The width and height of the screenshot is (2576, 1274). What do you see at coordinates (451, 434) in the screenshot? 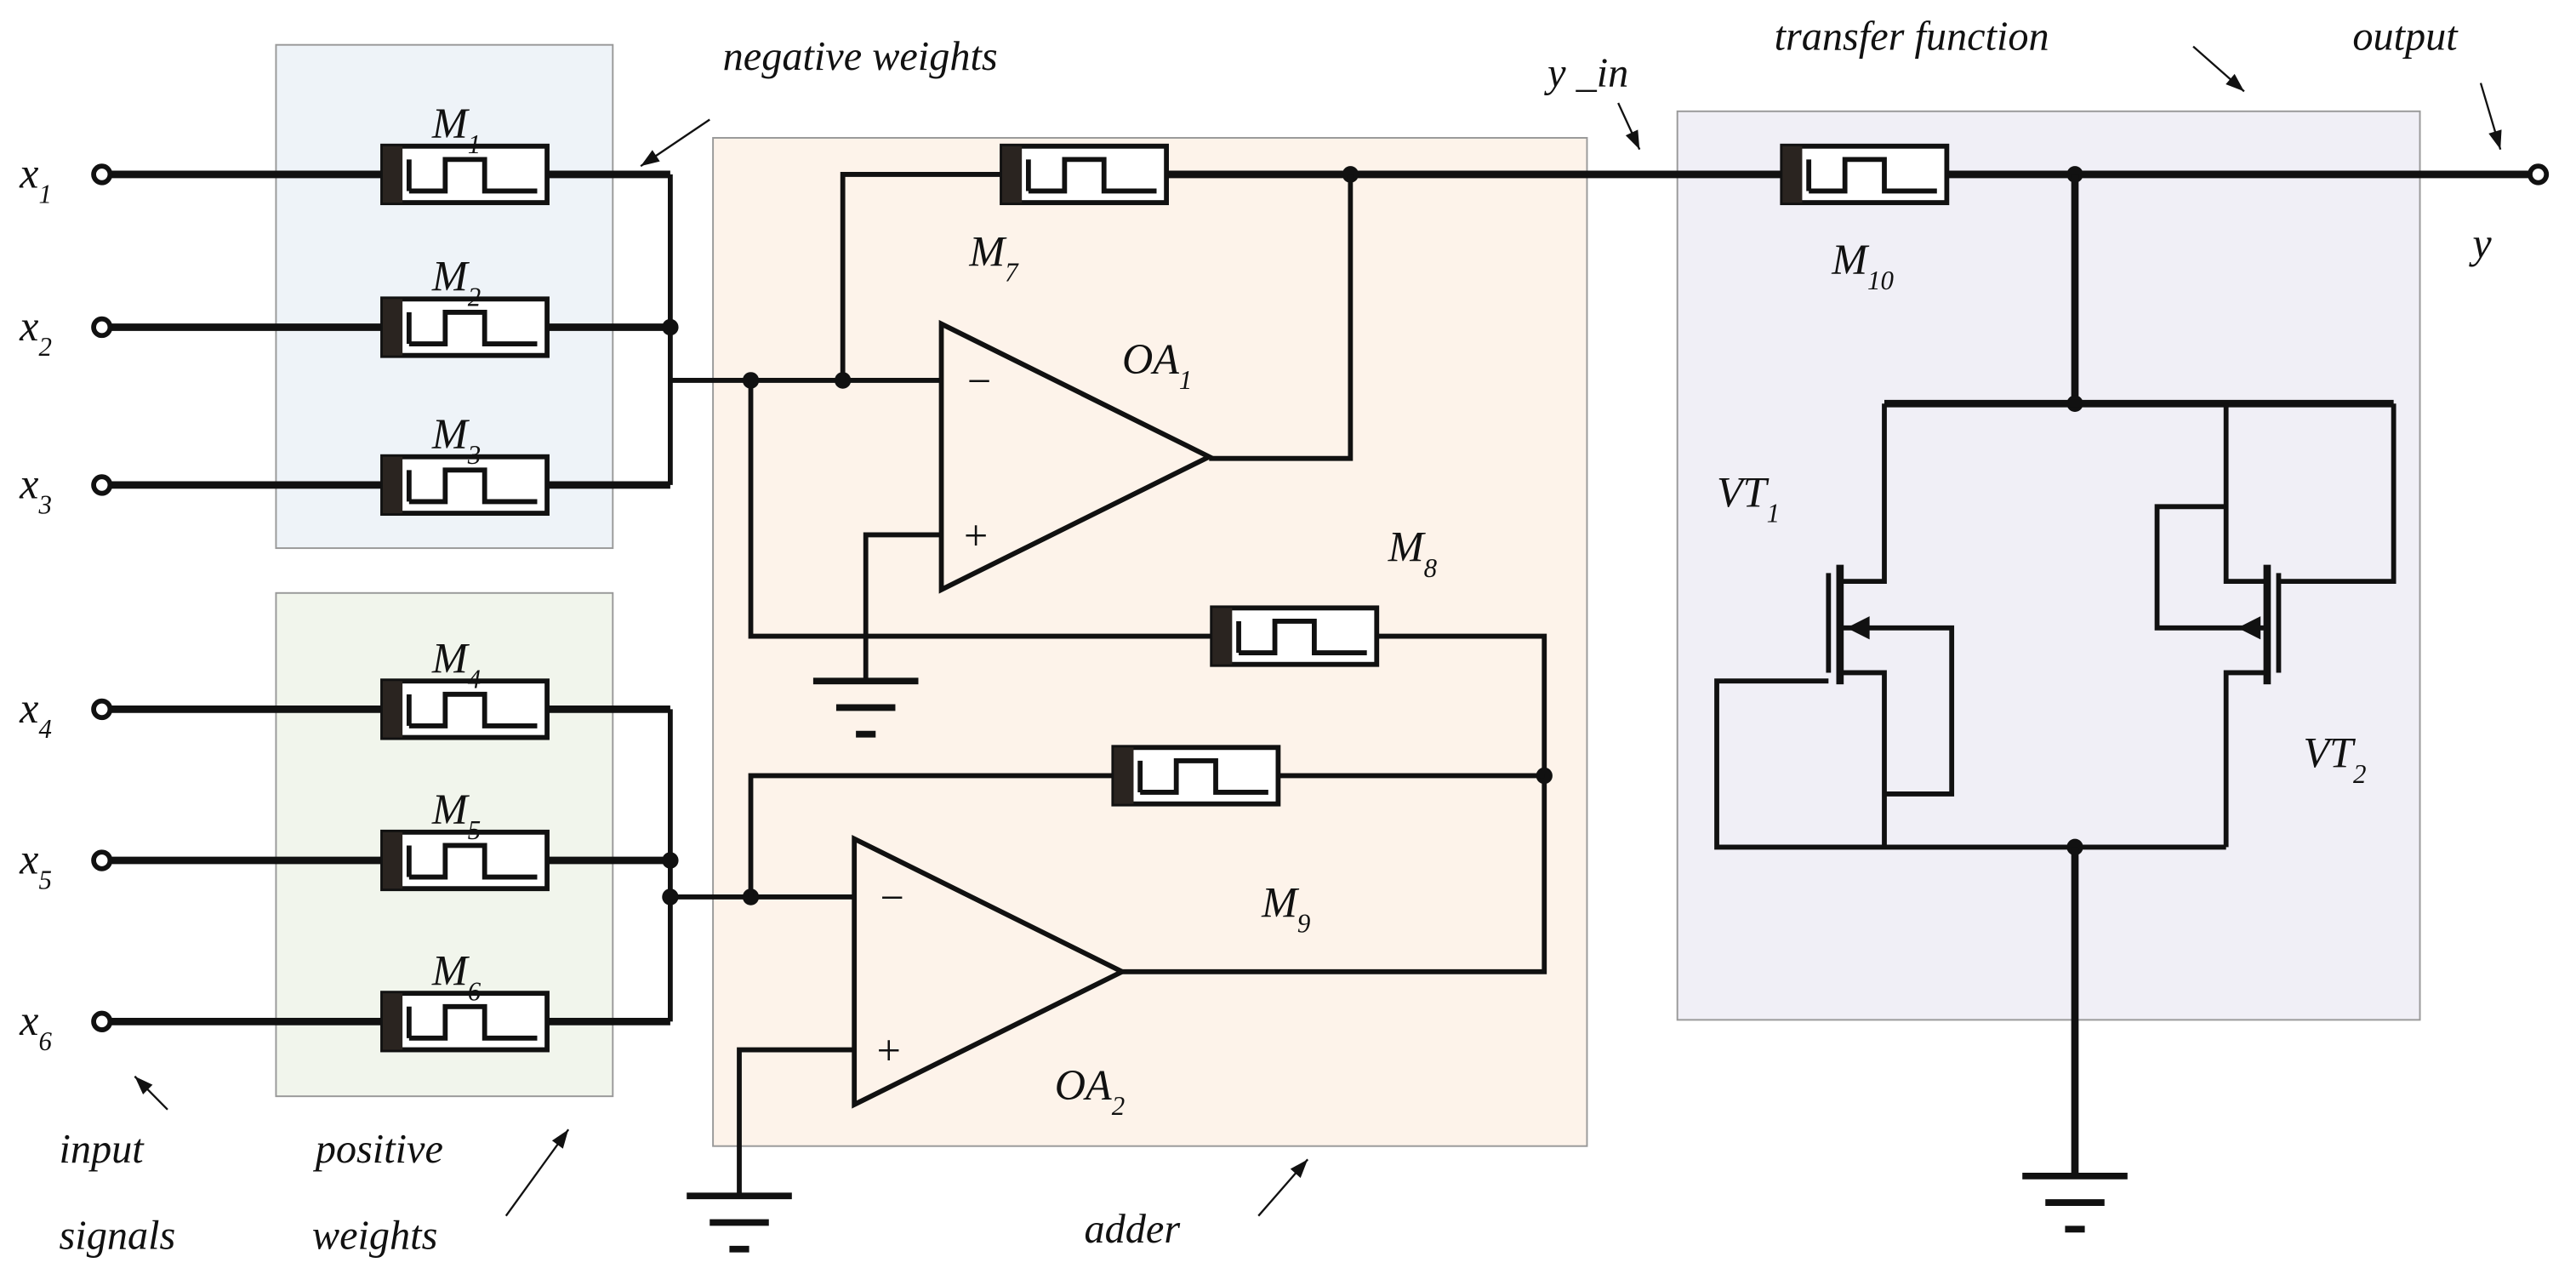
I see `memristor-label-m3-base: M` at bounding box center [451, 434].